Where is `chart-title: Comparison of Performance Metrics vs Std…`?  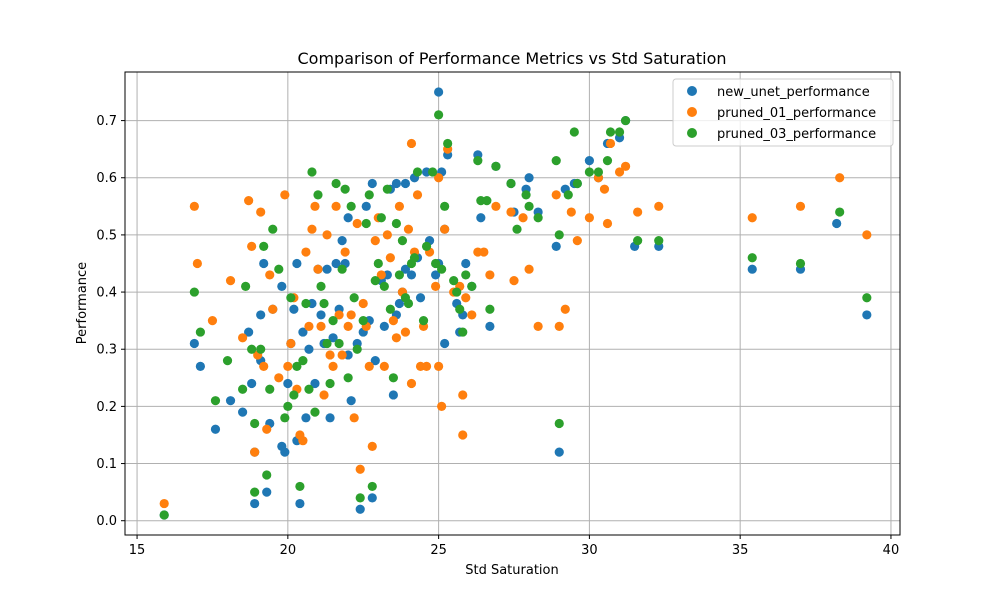 chart-title: Comparison of Performance Metrics vs Std… is located at coordinates (512, 58).